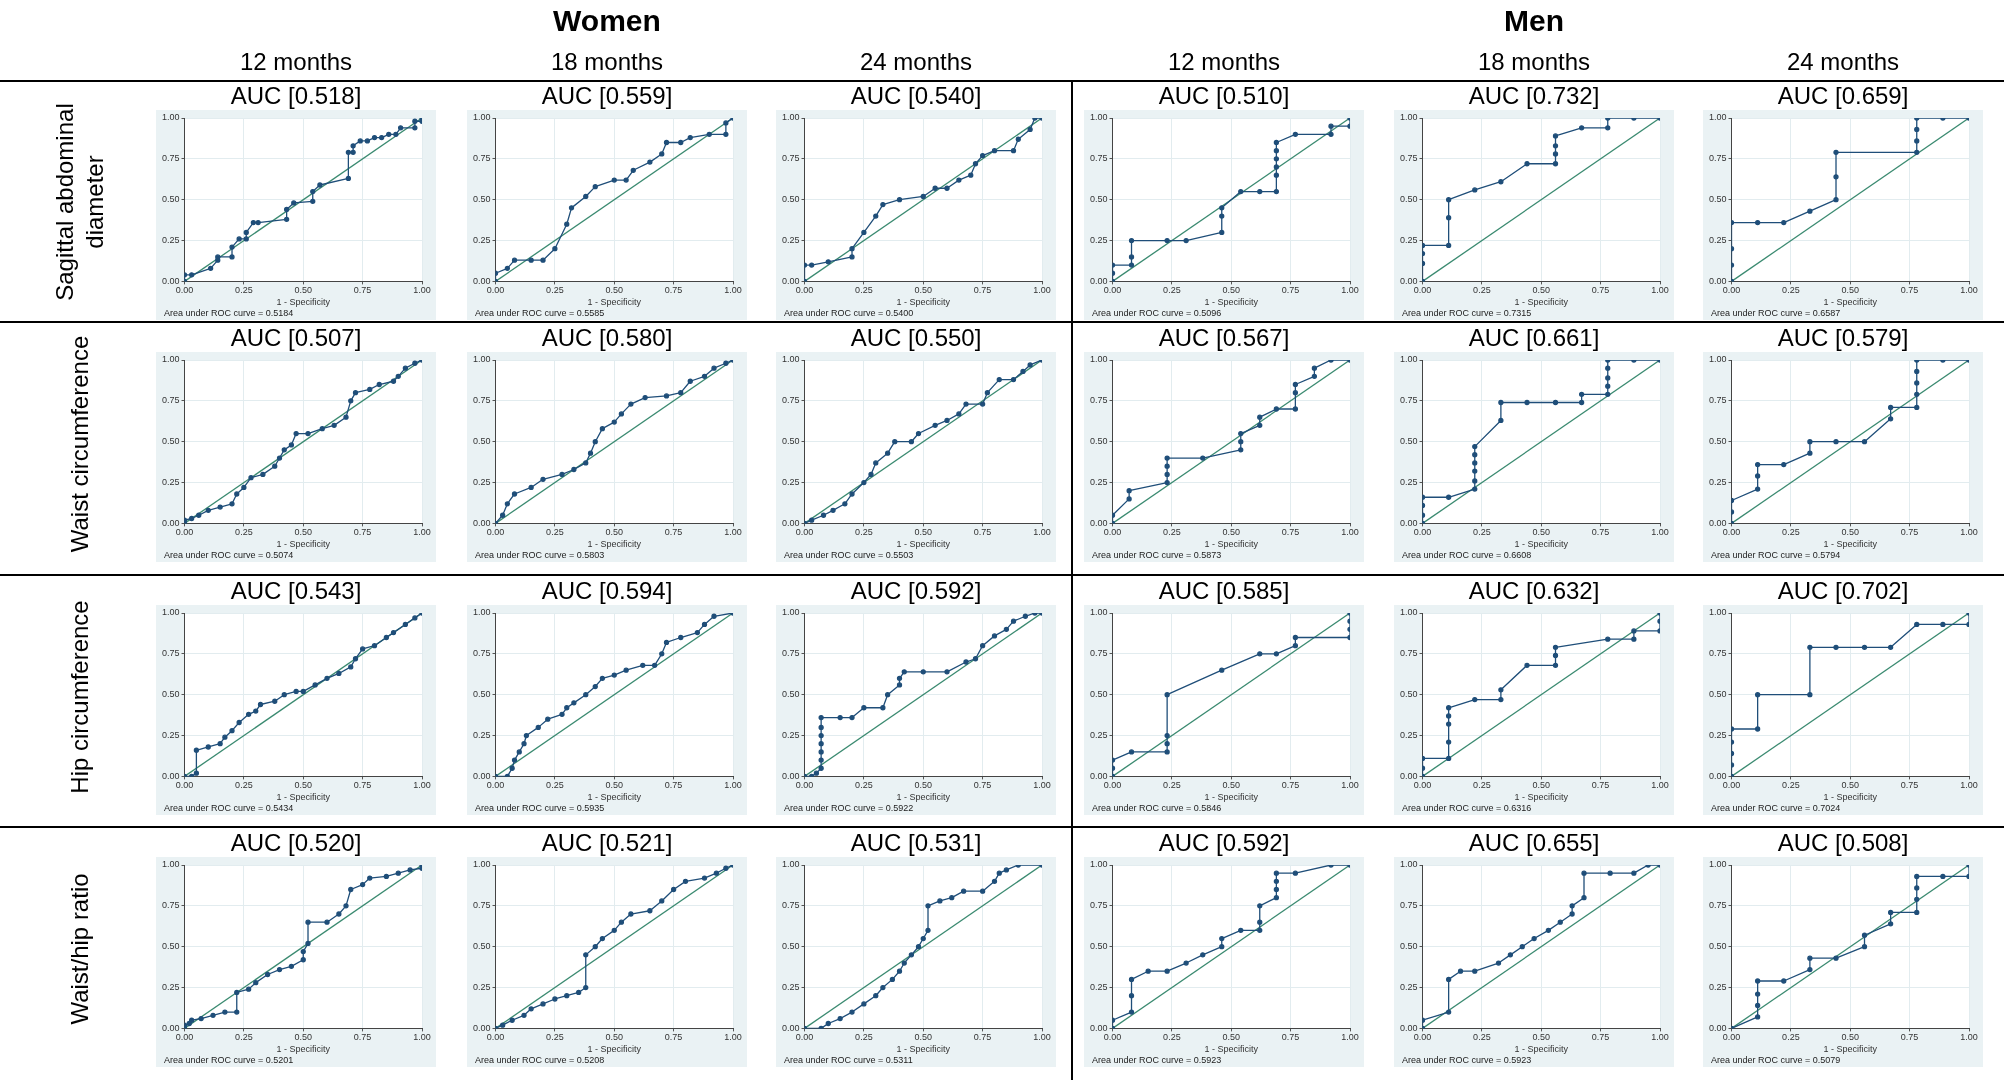  What do you see at coordinates (849, 554) in the screenshot?
I see `text: Area under ROC curve = 0.5503` at bounding box center [849, 554].